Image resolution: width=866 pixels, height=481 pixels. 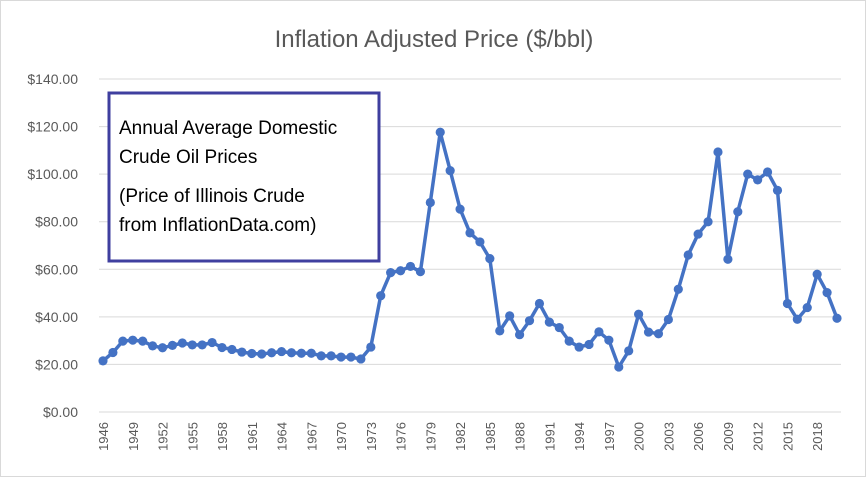 I want to click on x-tick-label: 1964, so click(x=282, y=436).